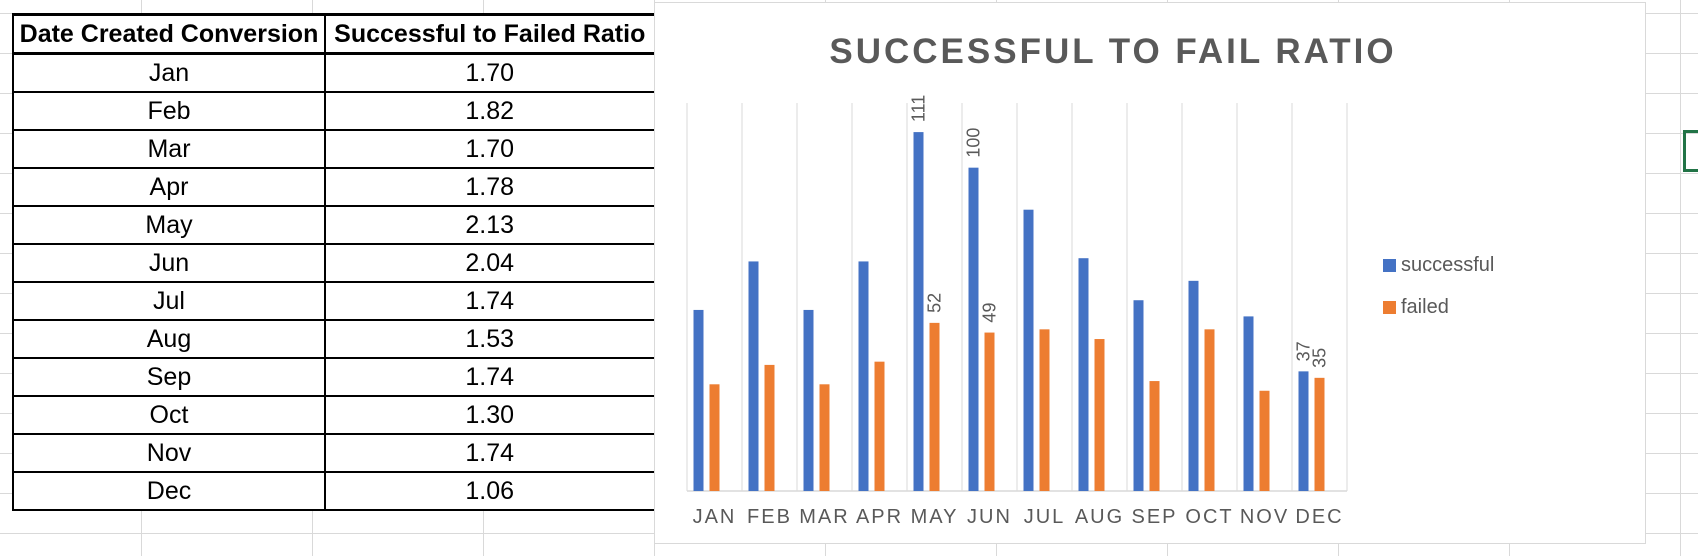 The image size is (1698, 556). I want to click on bar-successful-aug, so click(1083, 374).